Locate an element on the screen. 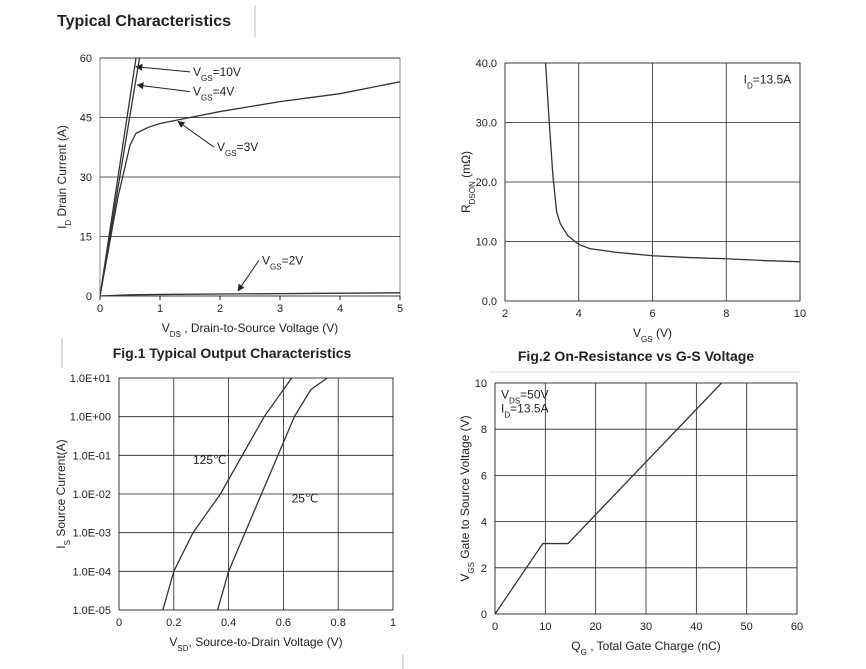  page-title: Typical Characteristics is located at coordinates (144, 21).